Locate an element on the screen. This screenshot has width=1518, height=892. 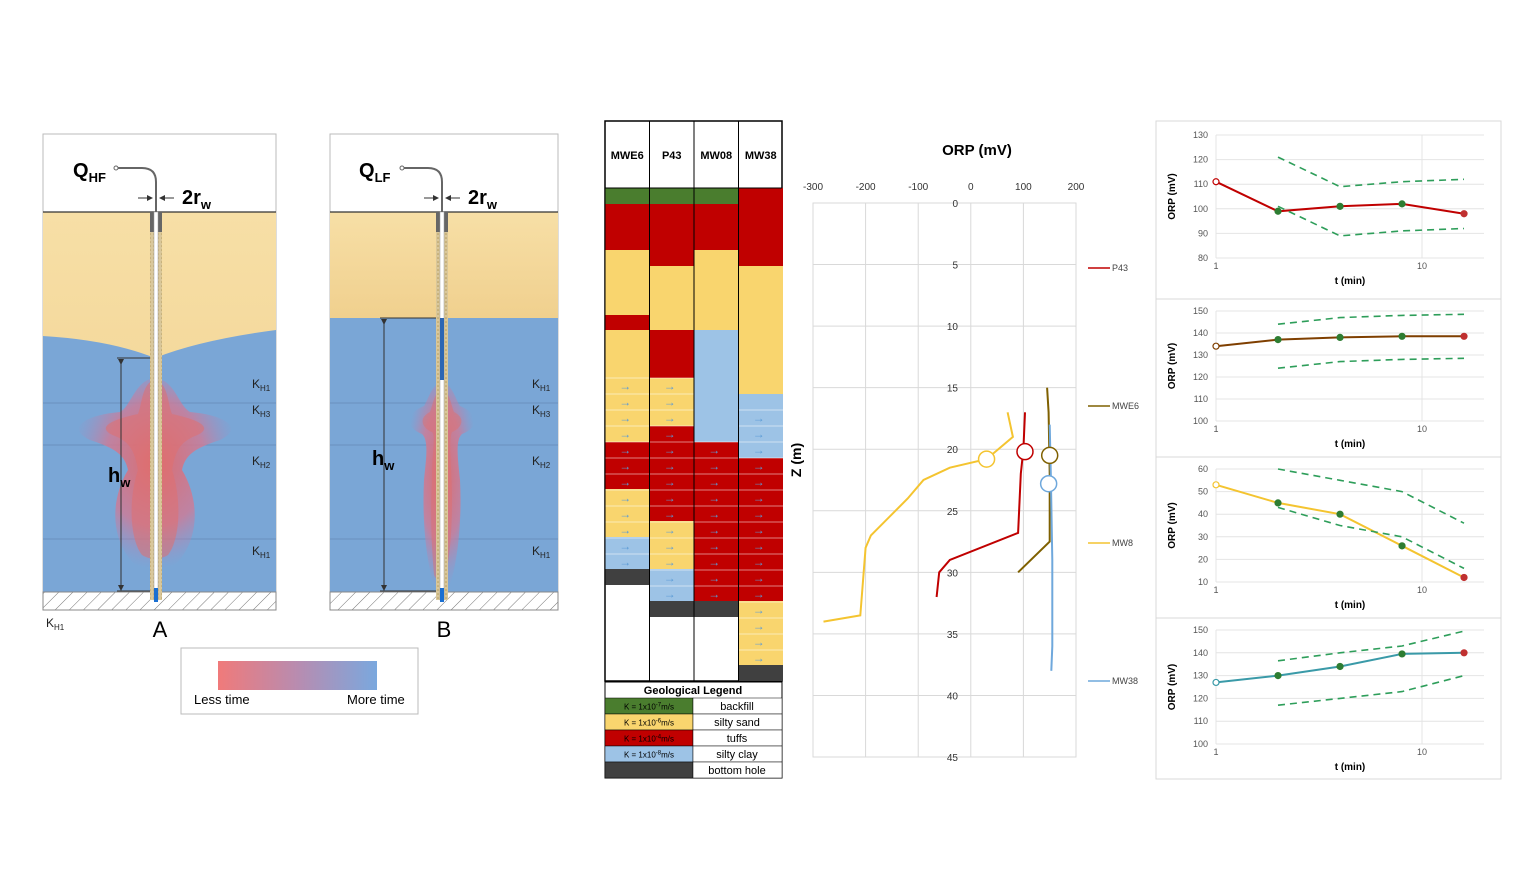
time-gradient-bar is located at coordinates (297, 675).